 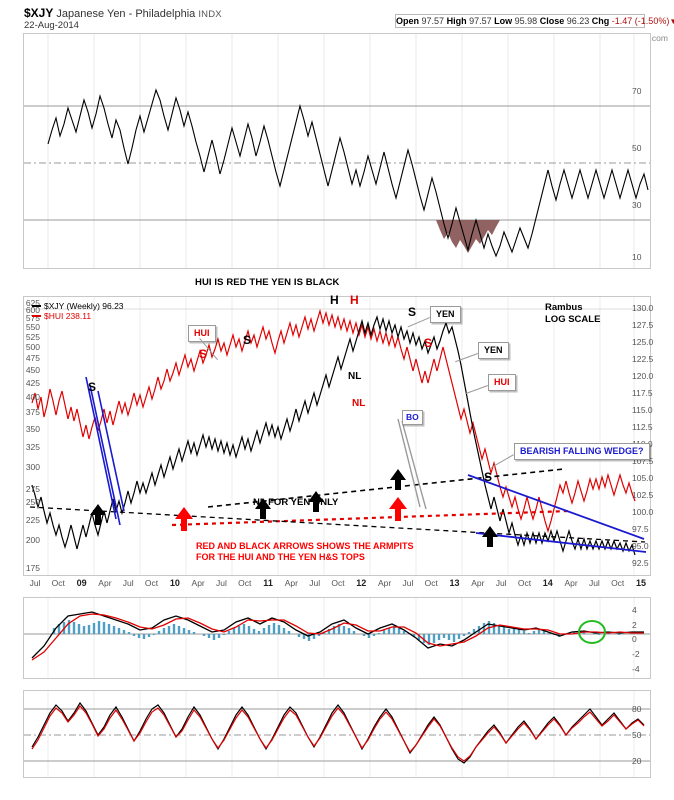 I want to click on ytick-left-375: 375, so click(x=32, y=412).